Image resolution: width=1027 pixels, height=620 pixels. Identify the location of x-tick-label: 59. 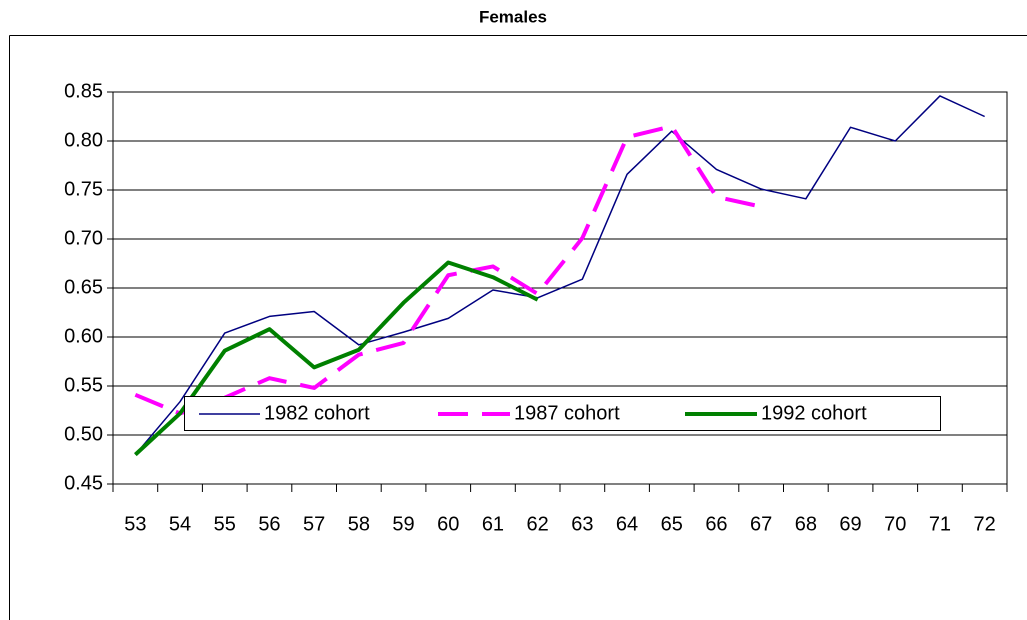
(403, 524).